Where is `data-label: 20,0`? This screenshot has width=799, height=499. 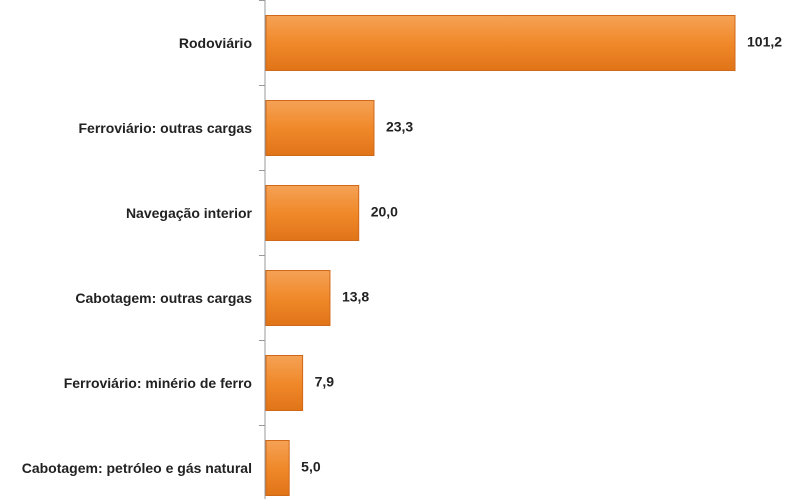
data-label: 20,0 is located at coordinates (384, 212).